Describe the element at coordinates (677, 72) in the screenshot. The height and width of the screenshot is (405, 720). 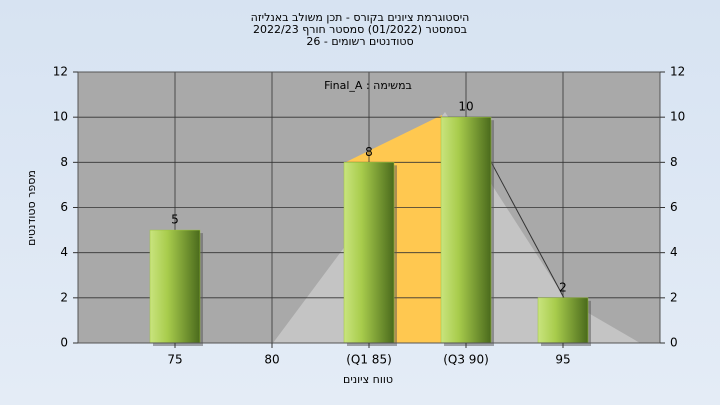
I see `y2-tick-label: 12` at that location.